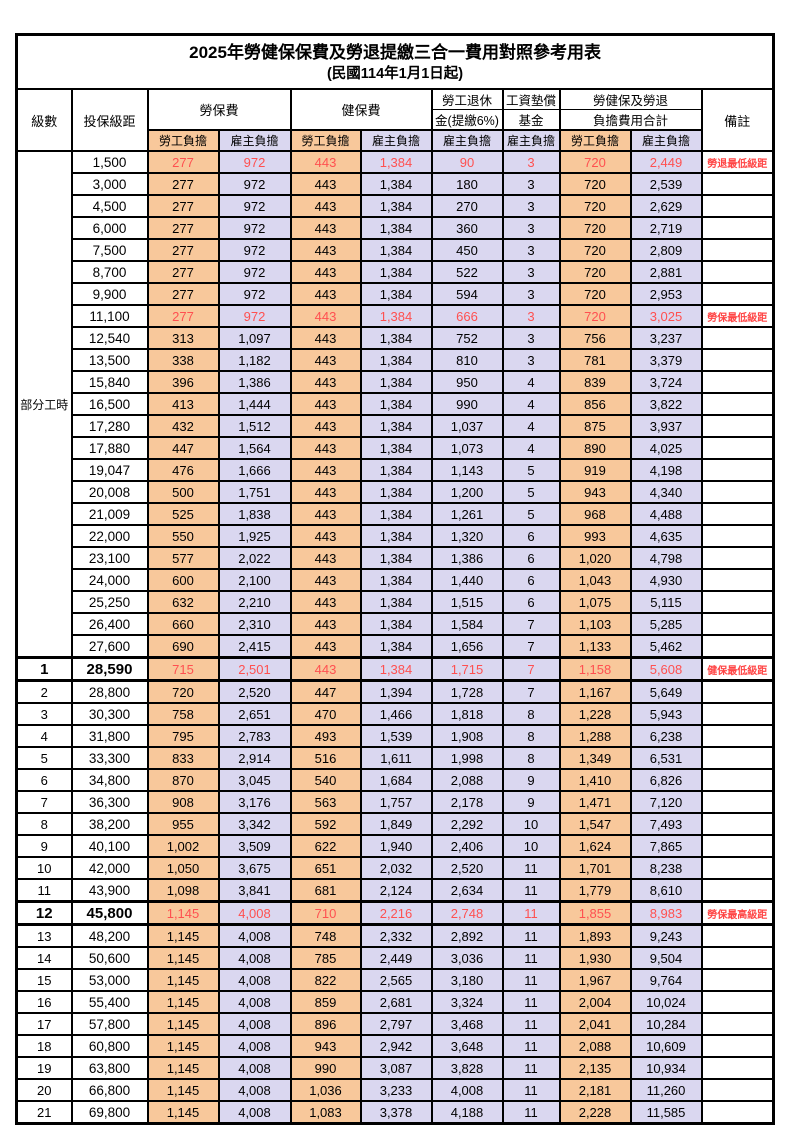 The width and height of the screenshot is (791, 1125). I want to click on cell-level: 12, so click(44, 913).